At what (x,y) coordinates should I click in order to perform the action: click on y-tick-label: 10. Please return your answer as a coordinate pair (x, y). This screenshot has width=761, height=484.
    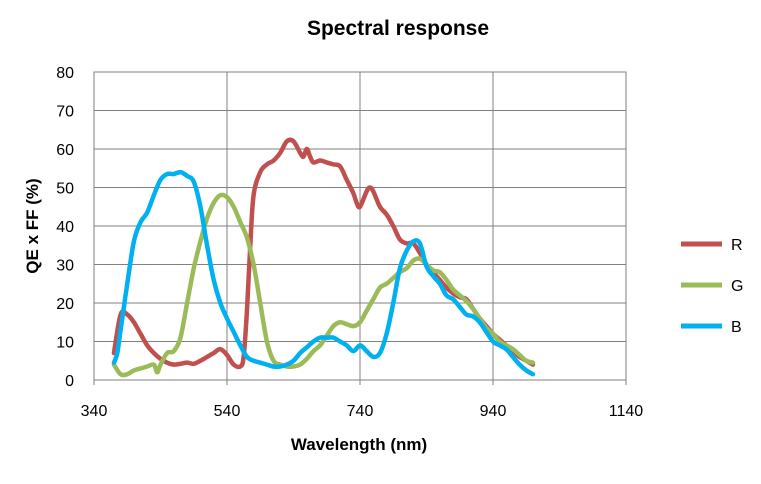
    Looking at the image, I should click on (65, 343).